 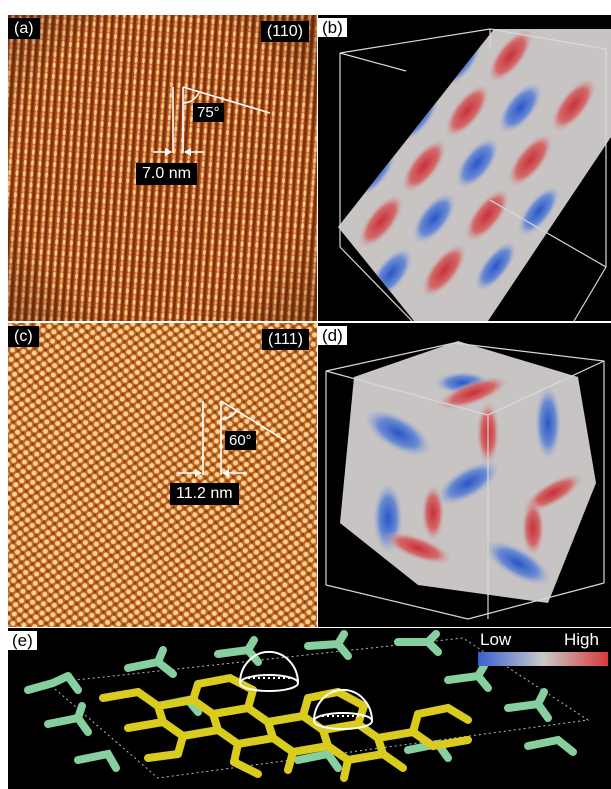 What do you see at coordinates (240, 440) in the screenshot?
I see `panel-c-angle: 60°` at bounding box center [240, 440].